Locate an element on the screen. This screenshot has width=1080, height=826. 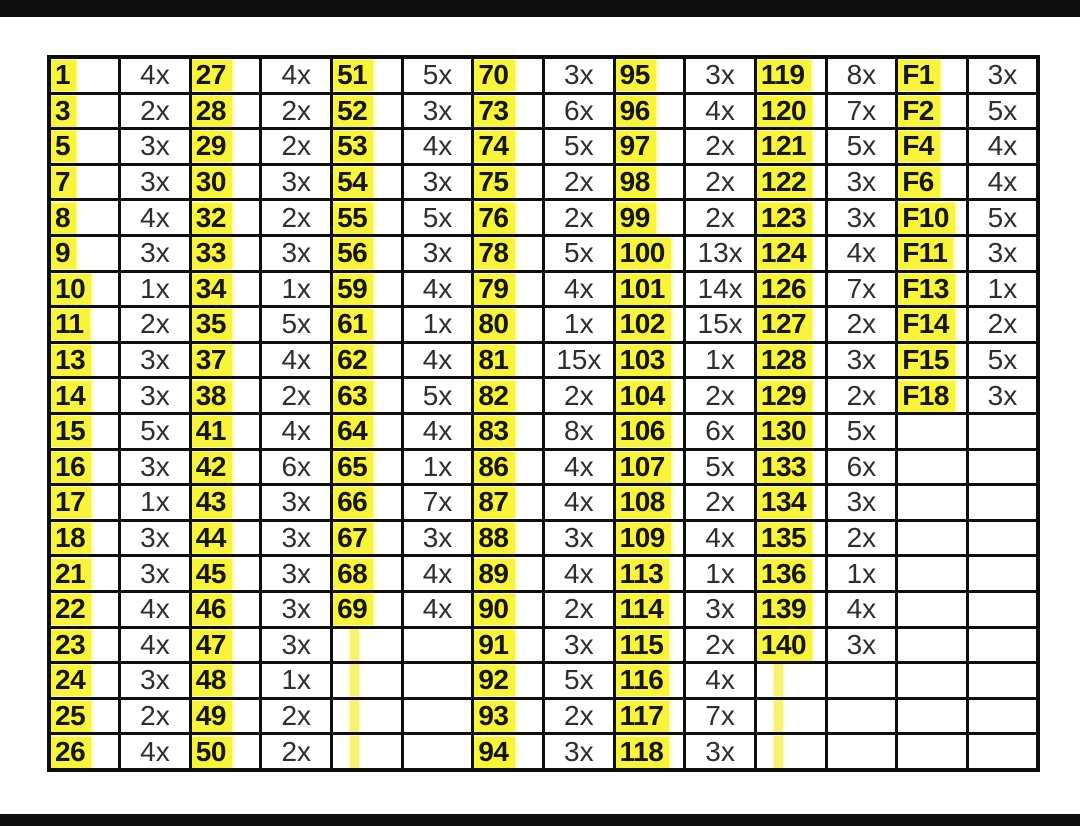
number-highlight: 3 is located at coordinates (64, 111).